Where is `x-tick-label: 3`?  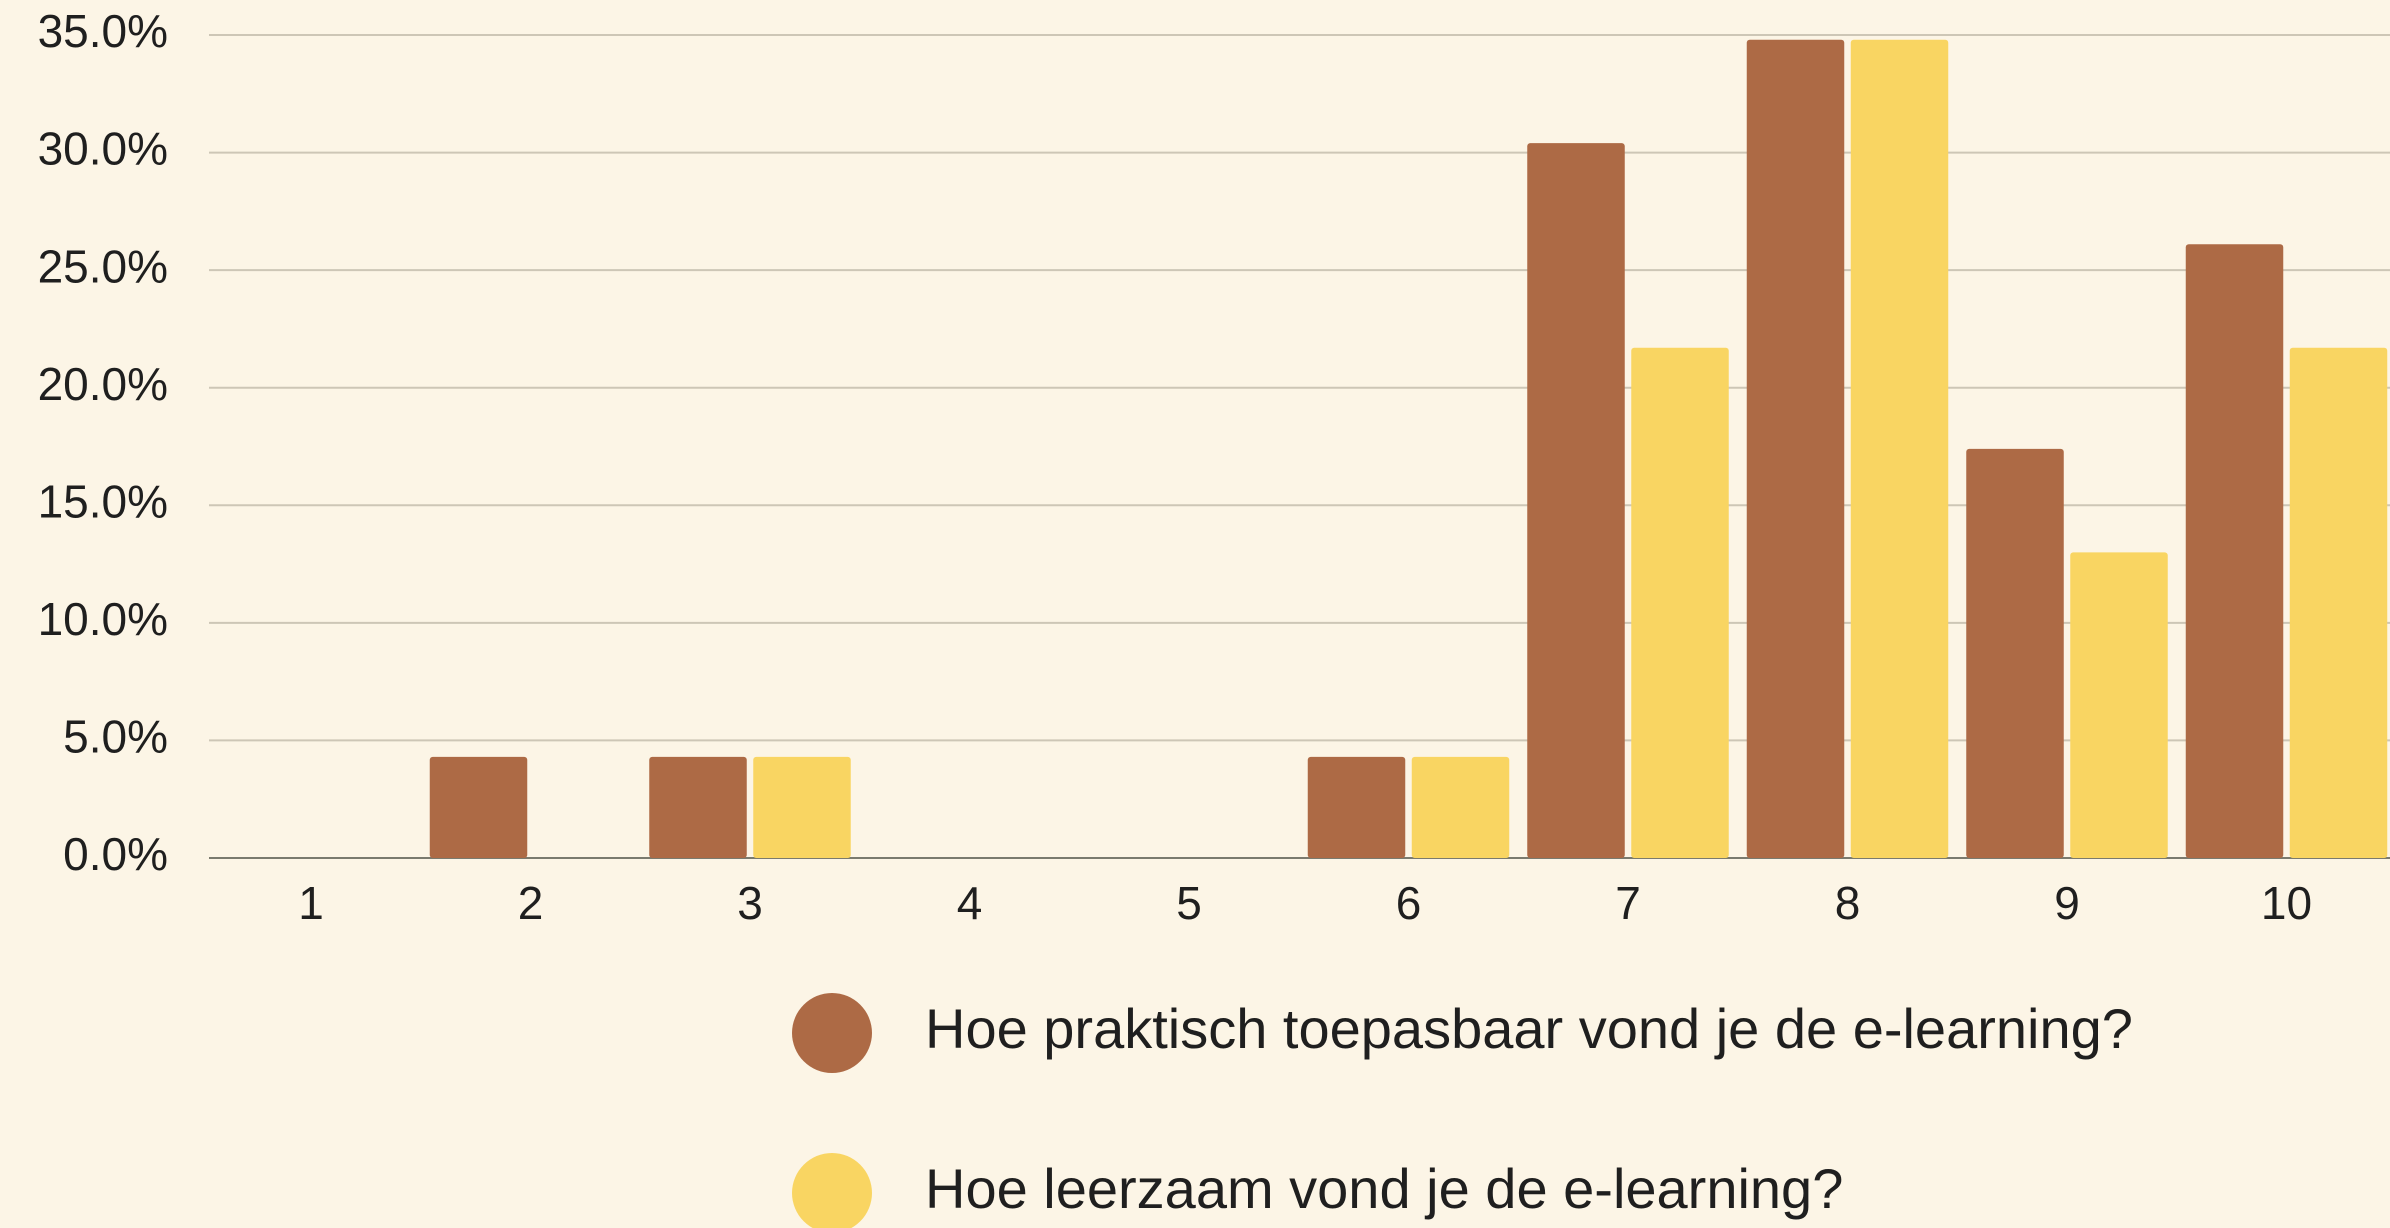
x-tick-label: 3 is located at coordinates (750, 903).